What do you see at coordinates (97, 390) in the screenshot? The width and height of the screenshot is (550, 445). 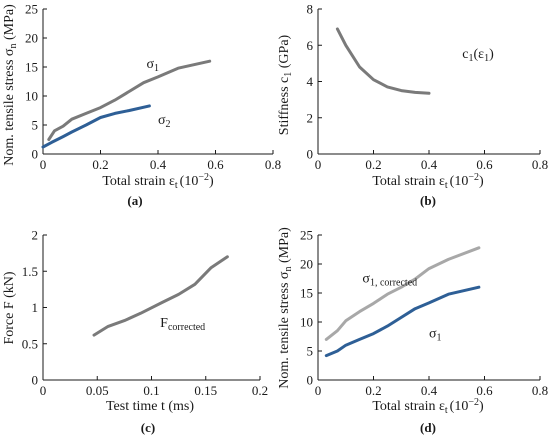 I see `x-tick-label: 0.05` at bounding box center [97, 390].